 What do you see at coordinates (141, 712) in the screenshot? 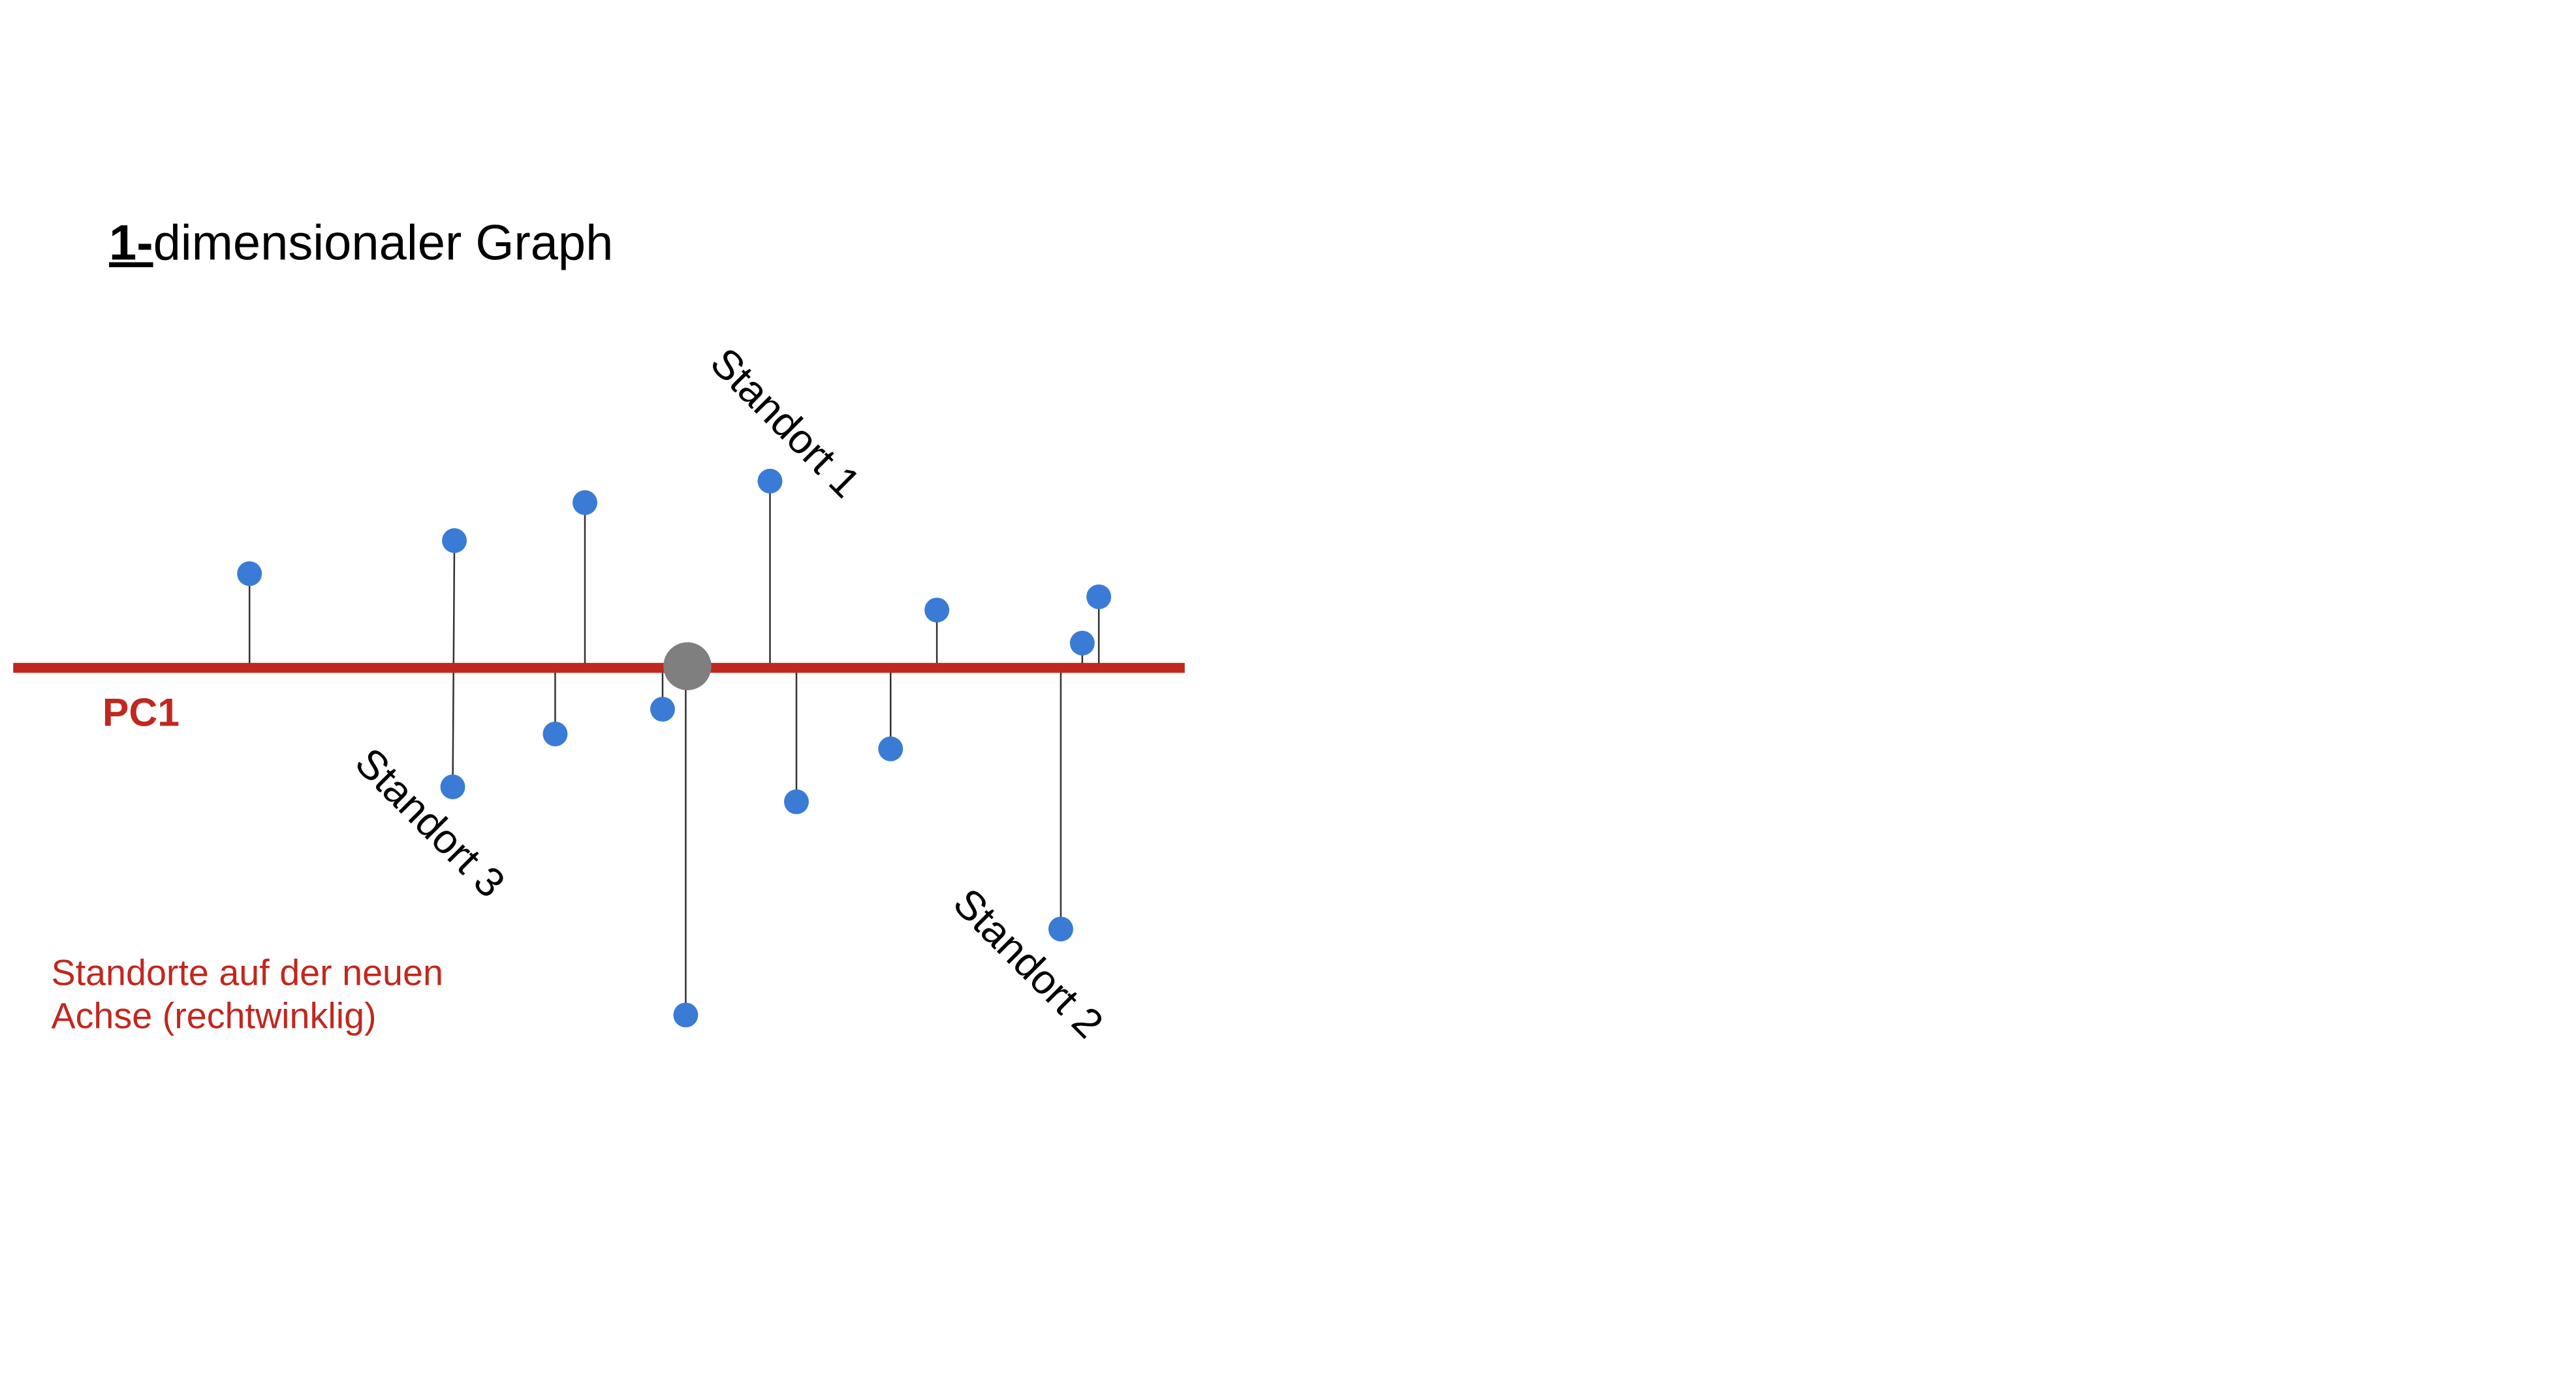
I see `axis-label: PC1` at bounding box center [141, 712].